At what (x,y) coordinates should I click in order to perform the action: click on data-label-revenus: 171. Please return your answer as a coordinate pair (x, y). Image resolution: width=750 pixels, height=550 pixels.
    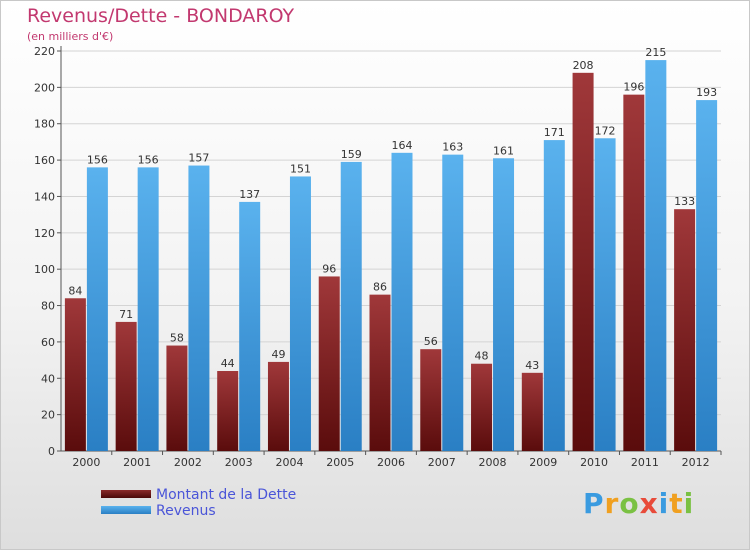
    Looking at the image, I should click on (554, 132).